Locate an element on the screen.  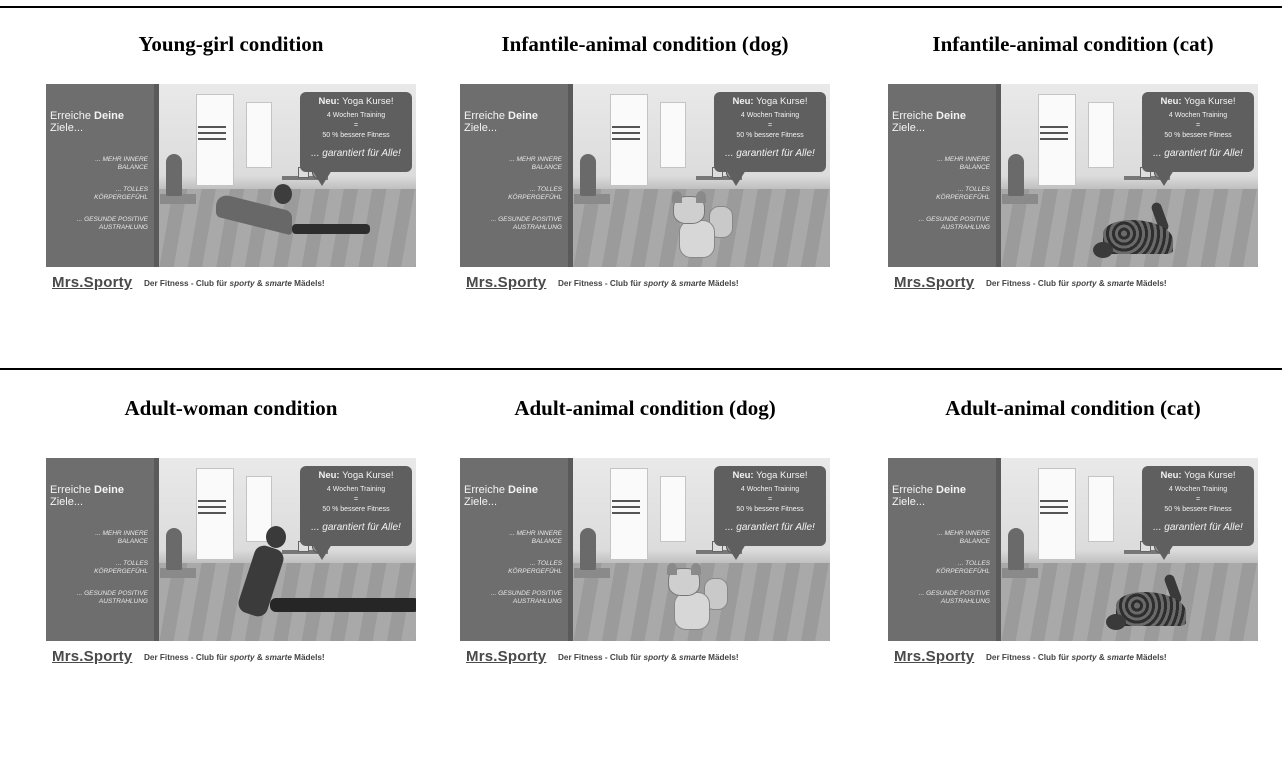
puppy-figure is located at coordinates (700, 226).